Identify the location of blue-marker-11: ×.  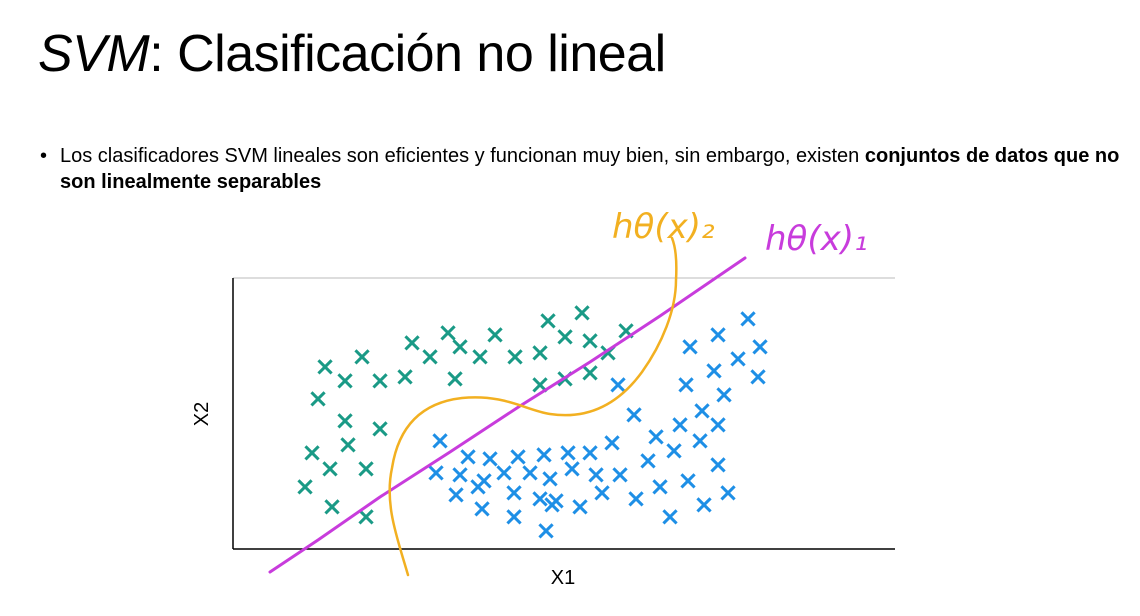
(680, 425).